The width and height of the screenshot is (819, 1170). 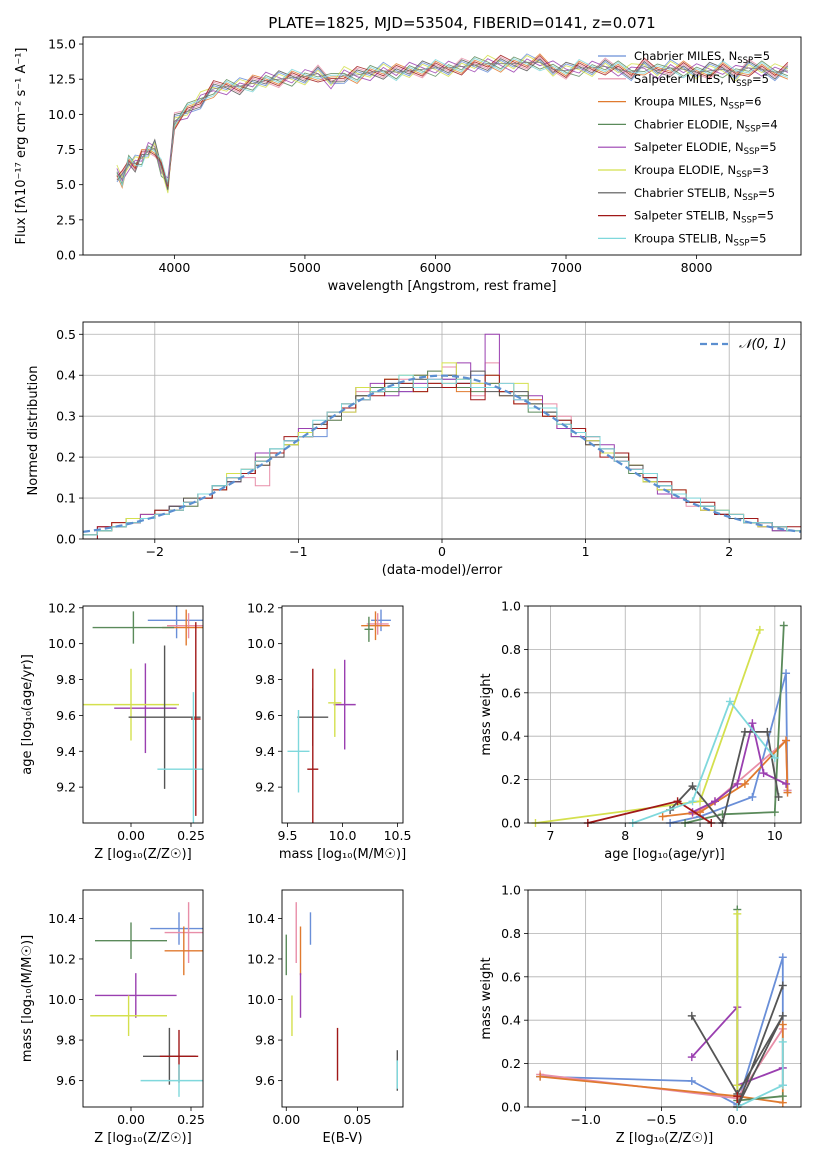 I want to click on y-tick-label: 1.0, so click(x=511, y=606).